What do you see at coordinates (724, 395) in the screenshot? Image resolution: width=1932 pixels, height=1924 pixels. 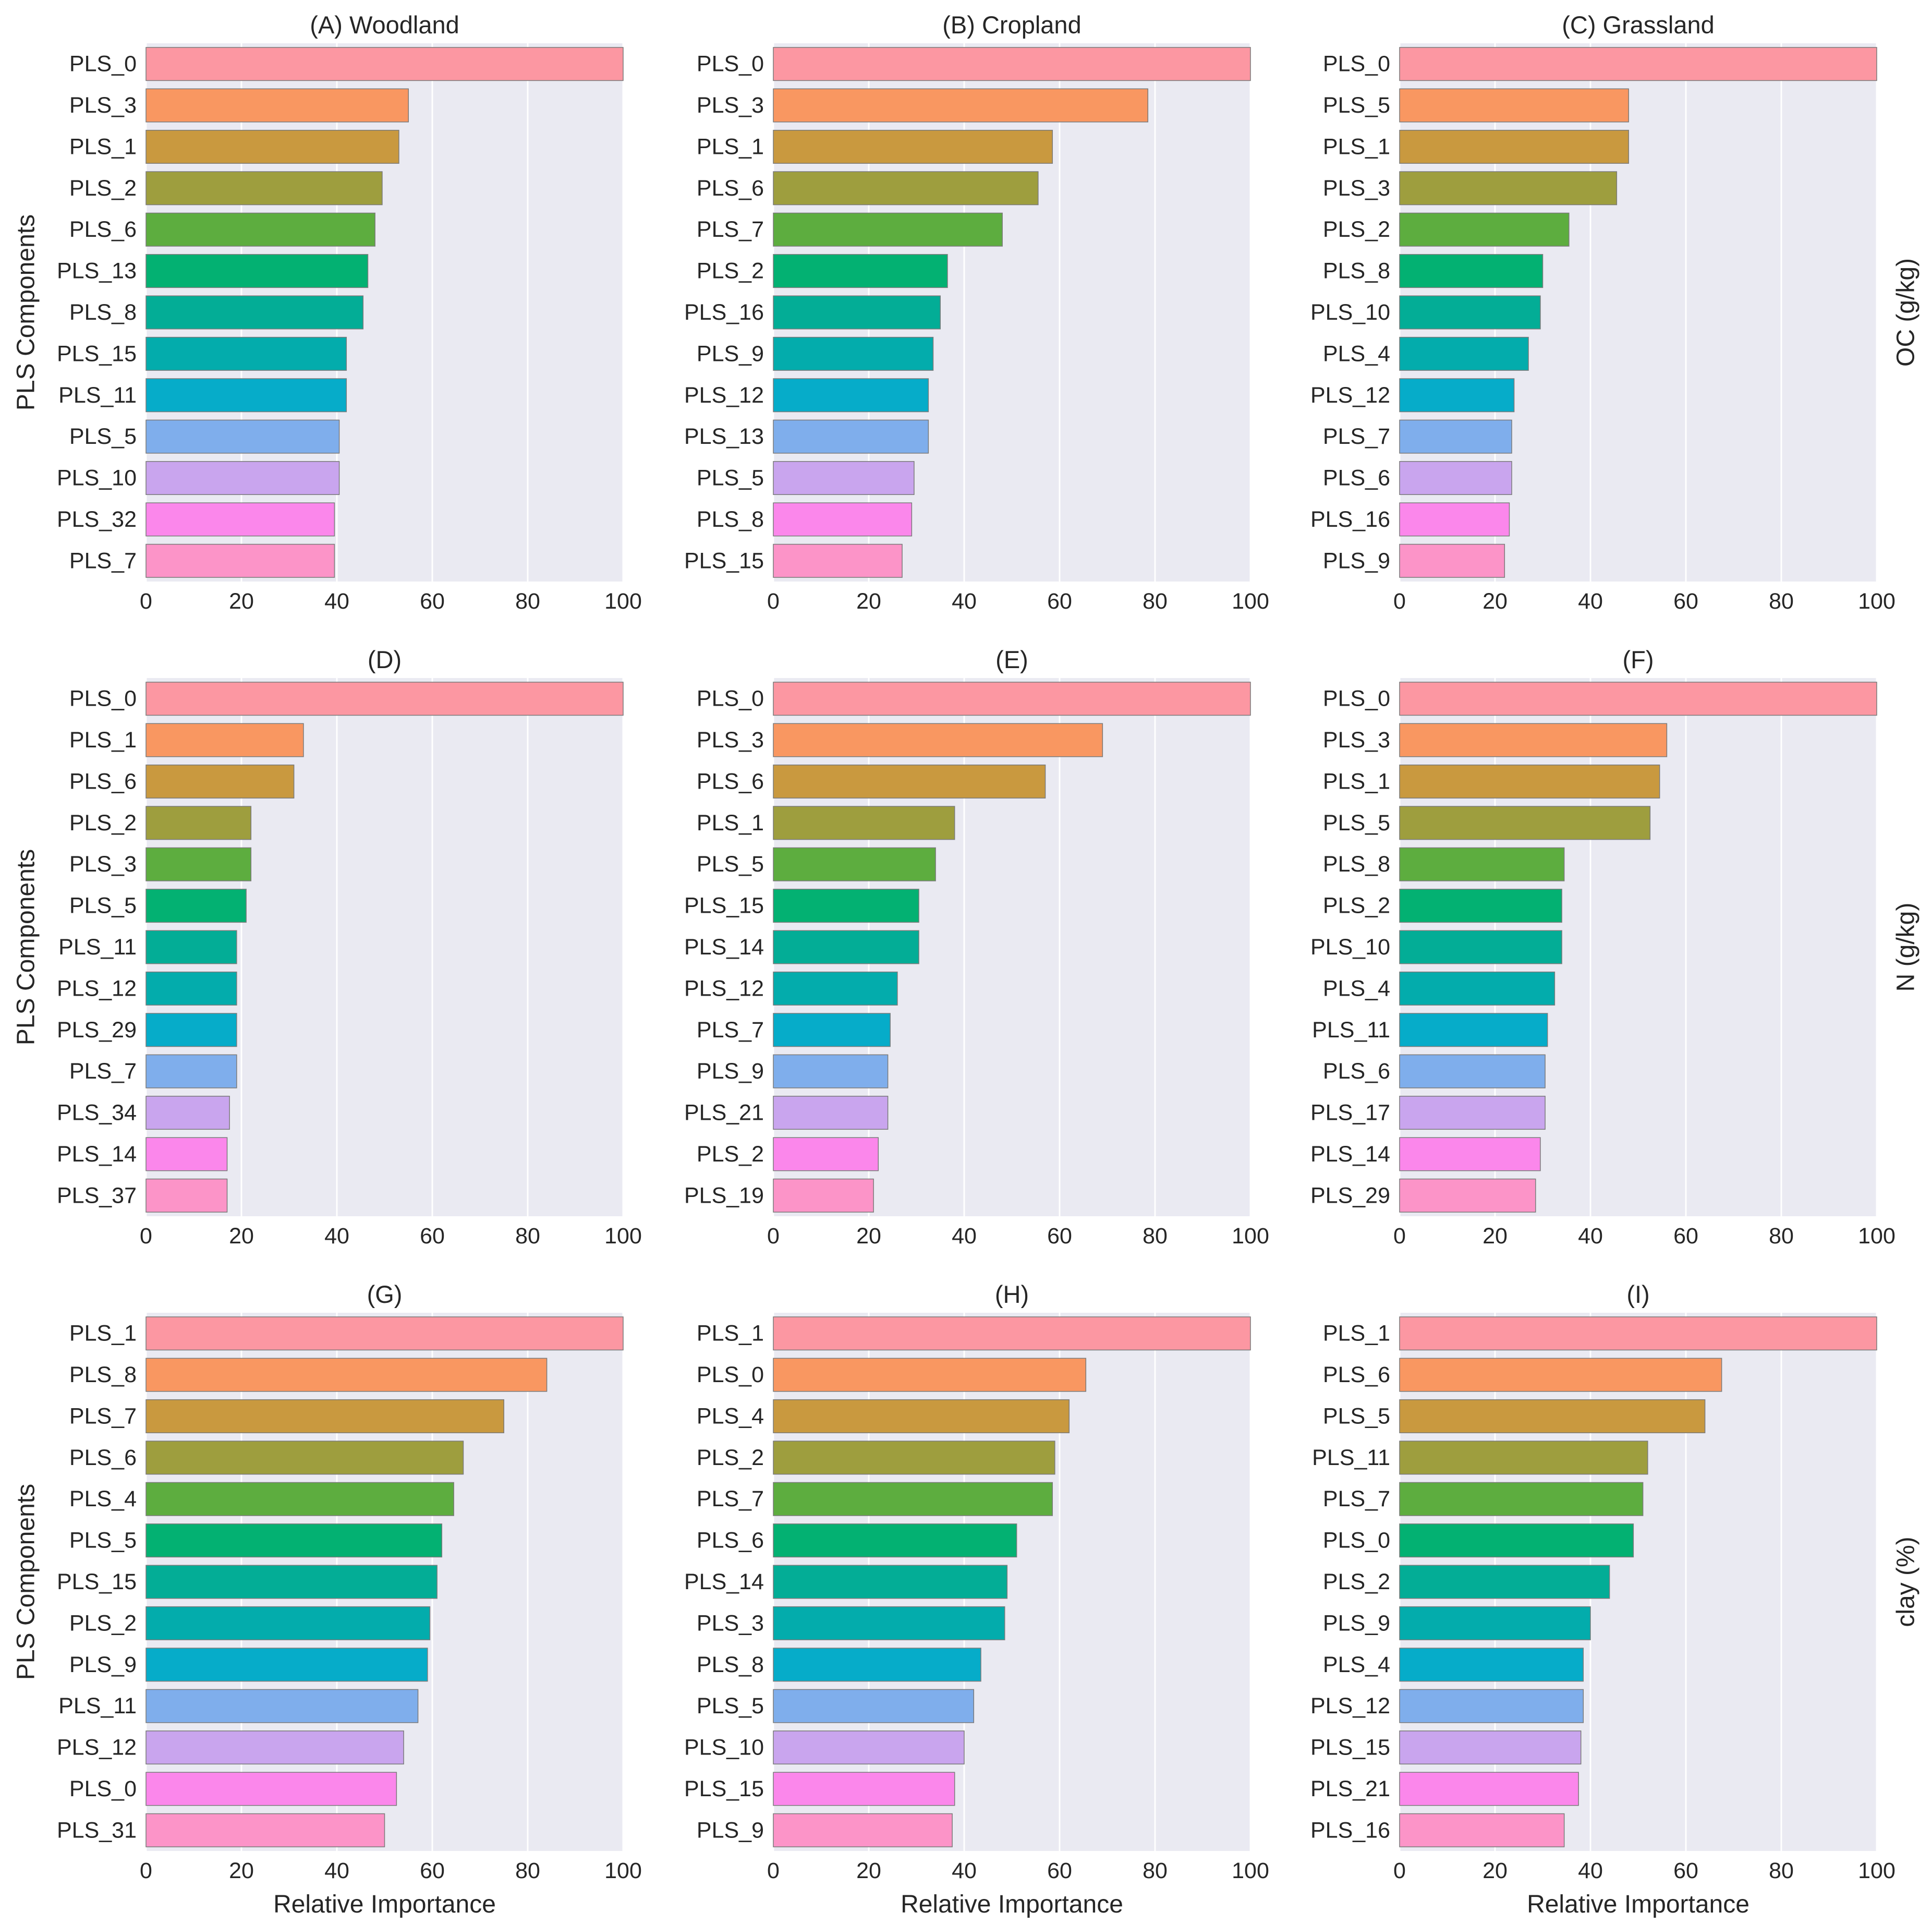 I see `panel-1-category-label: PLS_12` at bounding box center [724, 395].